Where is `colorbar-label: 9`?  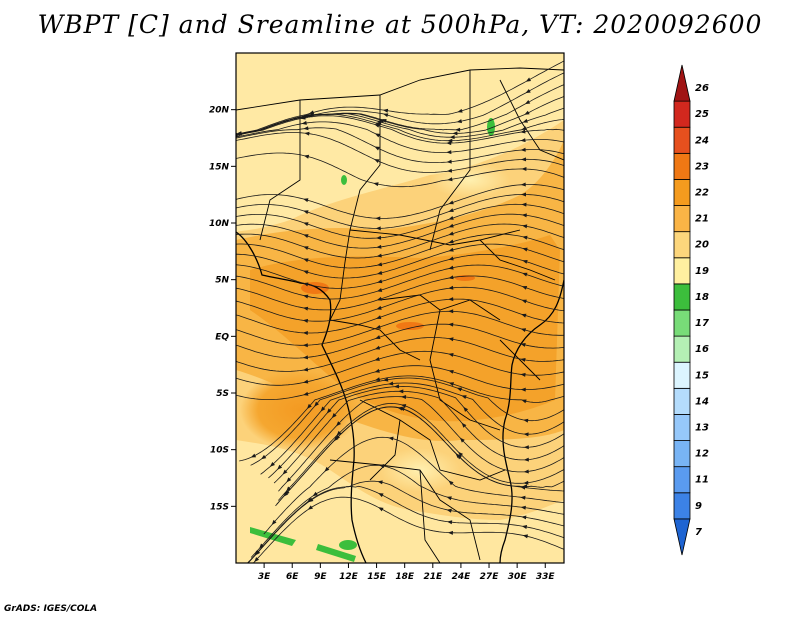
colorbar-label: 9 is located at coordinates (698, 506).